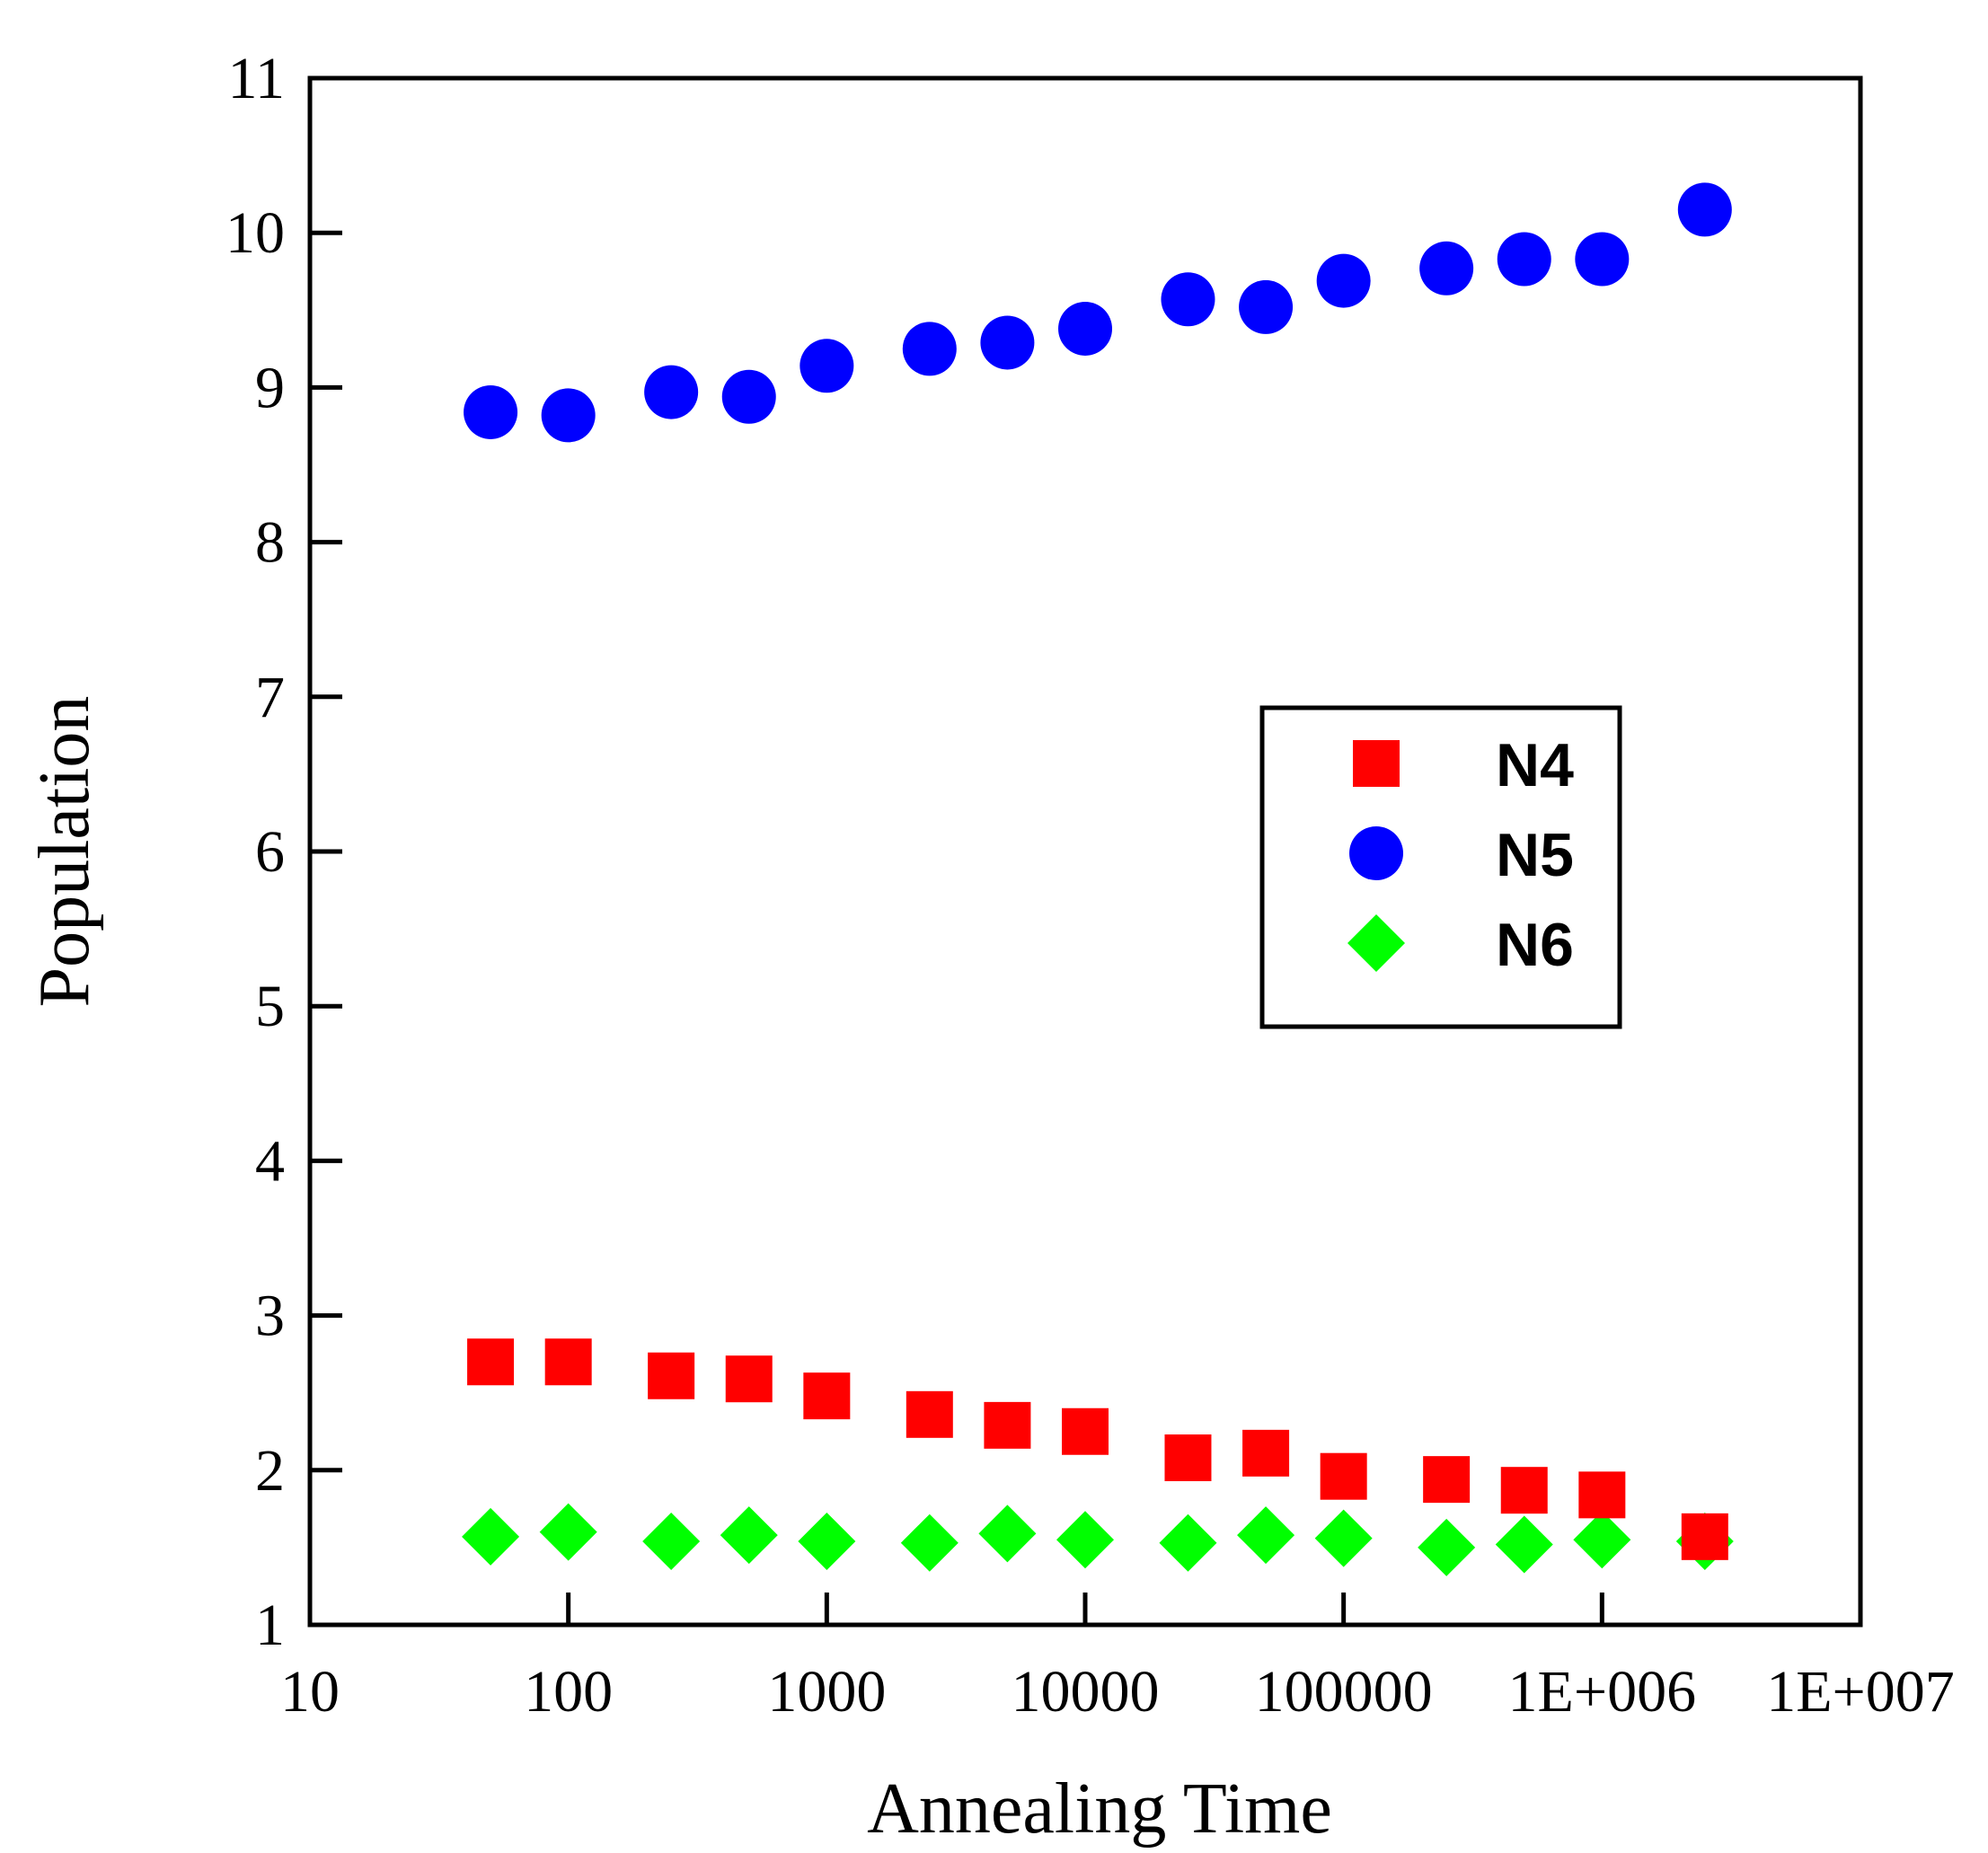  I want to click on y-tick-label: 9, so click(270, 387).